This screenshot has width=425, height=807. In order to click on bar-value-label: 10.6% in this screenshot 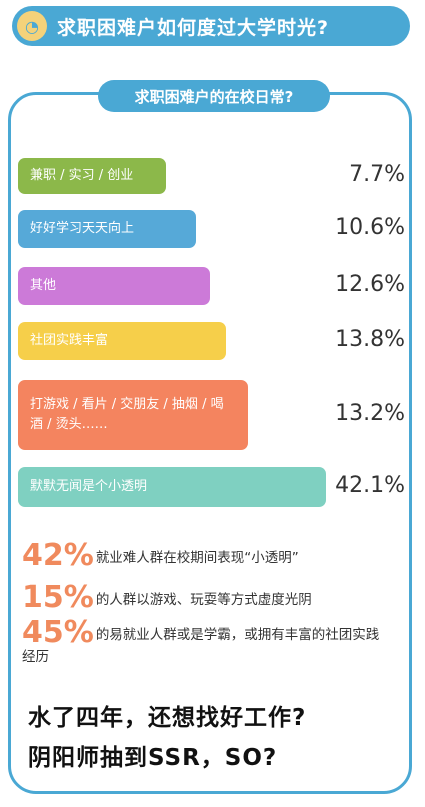, I will do `click(370, 227)`.